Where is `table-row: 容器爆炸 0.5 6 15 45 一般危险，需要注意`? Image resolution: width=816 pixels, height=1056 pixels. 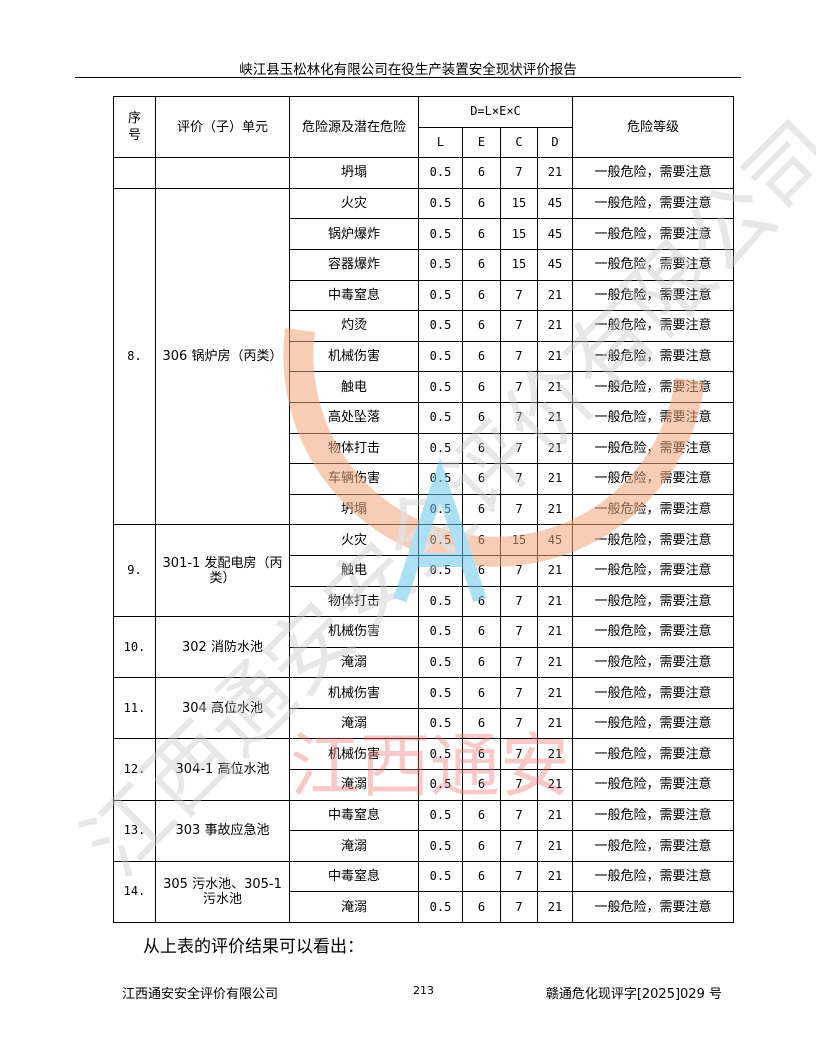
table-row: 容器爆炸 0.5 6 15 45 一般危险，需要注意 is located at coordinates (424, 264).